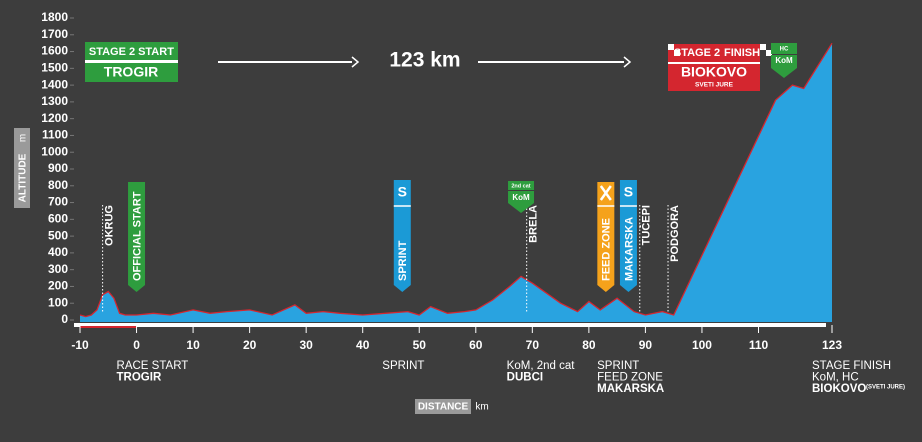 This screenshot has height=442, width=922. I want to click on waypoint-label: STAGE FINISH, so click(851, 366).